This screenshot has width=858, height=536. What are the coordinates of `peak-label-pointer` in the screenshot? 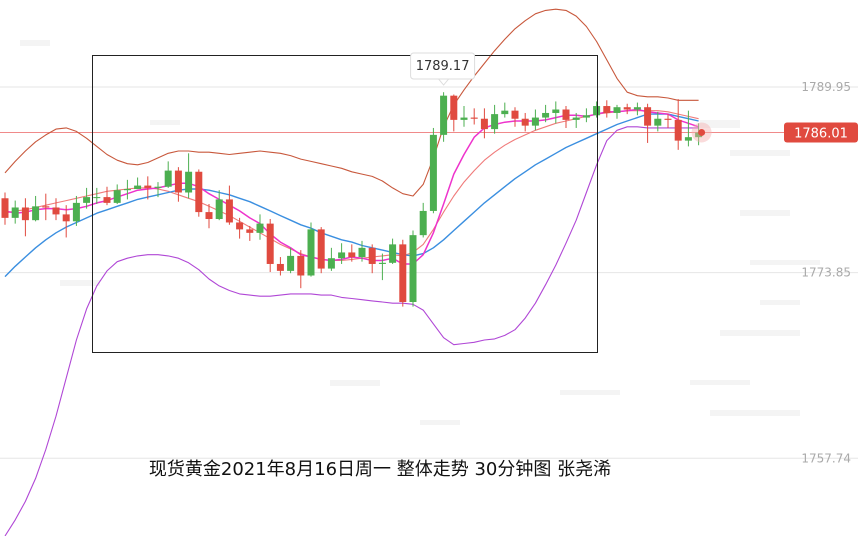 It's located at (443, 82).